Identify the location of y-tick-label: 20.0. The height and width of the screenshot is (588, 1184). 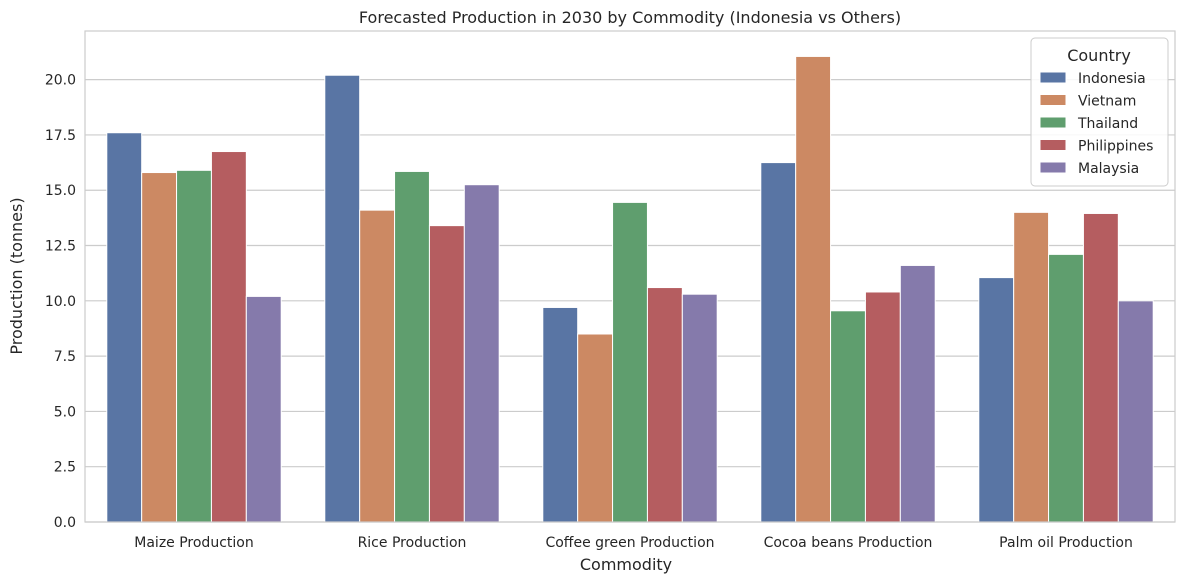
(60, 81).